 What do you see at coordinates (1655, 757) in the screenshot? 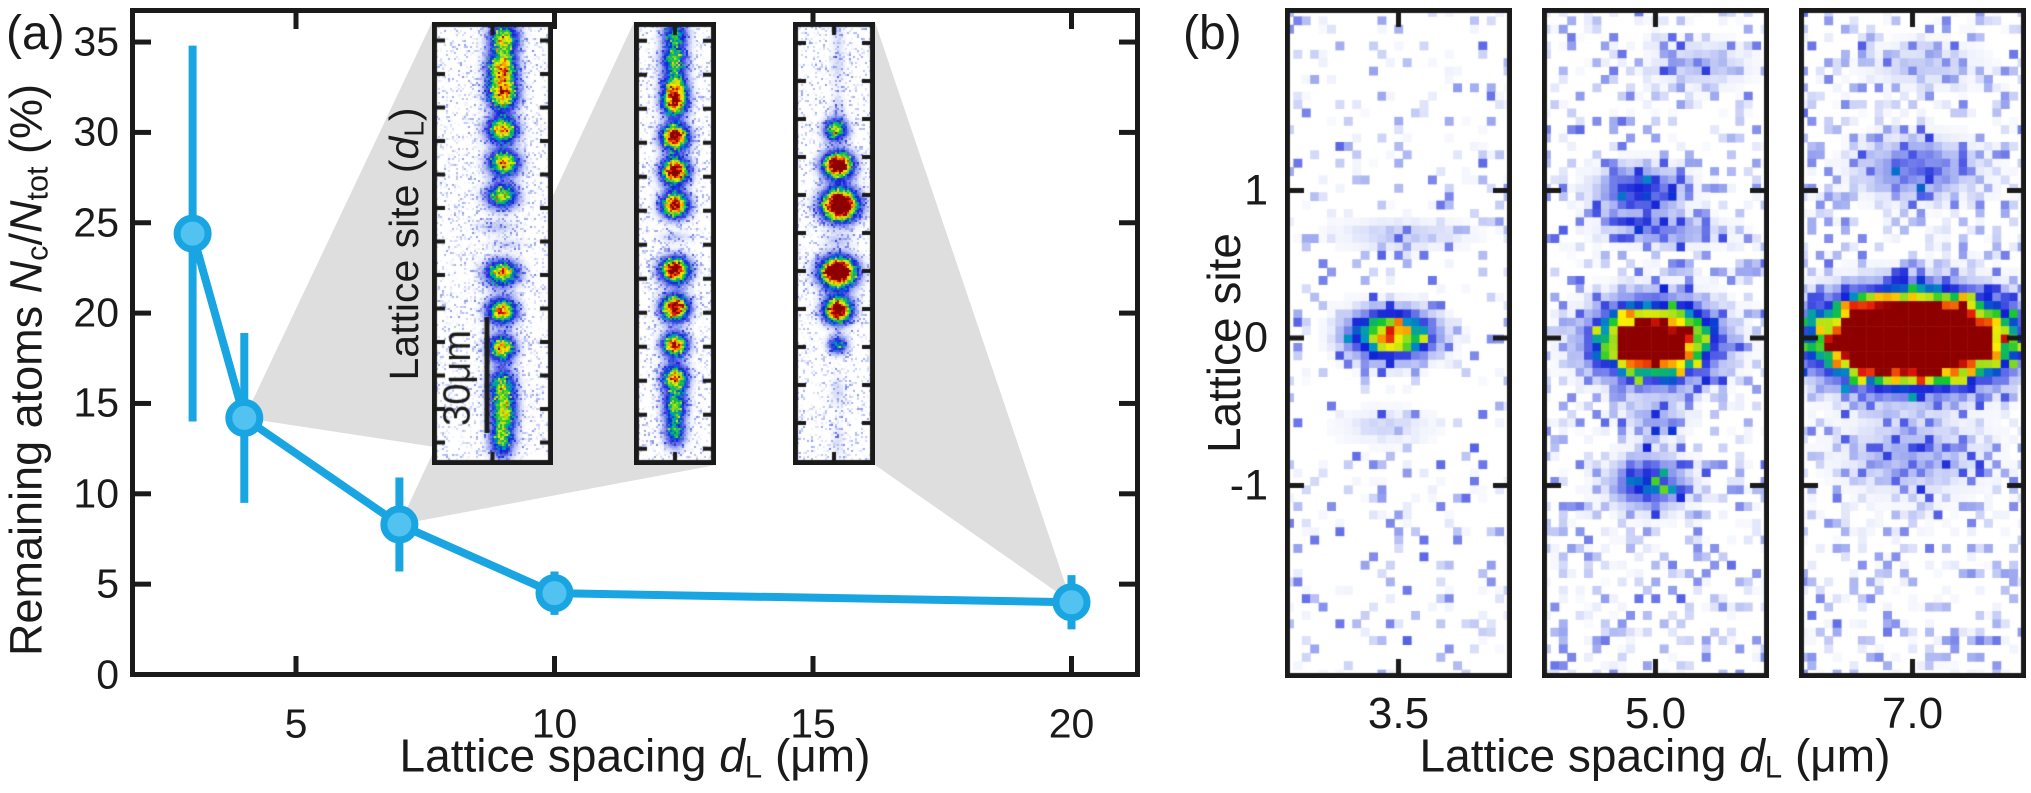
I see `panel-b-xlabel: Lattice spacing dL (μm)` at bounding box center [1655, 757].